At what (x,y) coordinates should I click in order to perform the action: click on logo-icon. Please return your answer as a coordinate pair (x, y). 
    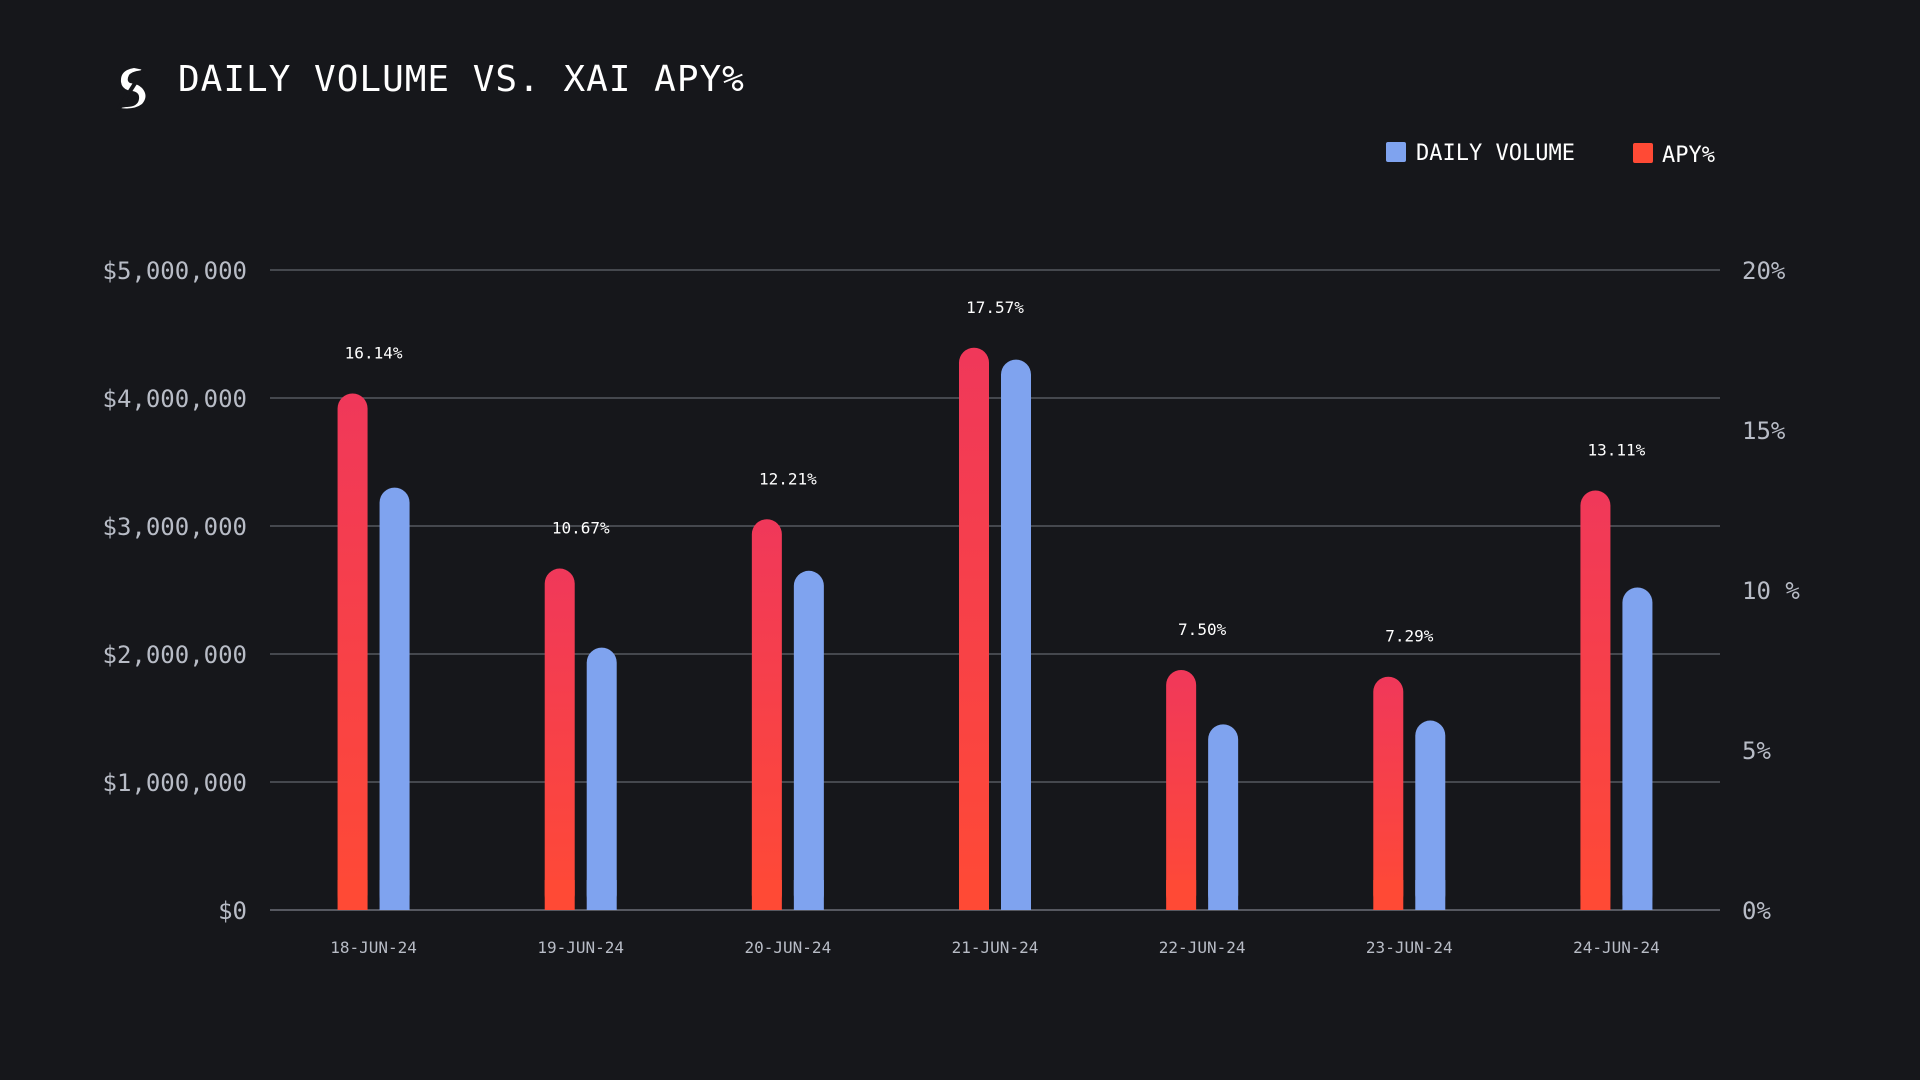
    Looking at the image, I should click on (132, 88).